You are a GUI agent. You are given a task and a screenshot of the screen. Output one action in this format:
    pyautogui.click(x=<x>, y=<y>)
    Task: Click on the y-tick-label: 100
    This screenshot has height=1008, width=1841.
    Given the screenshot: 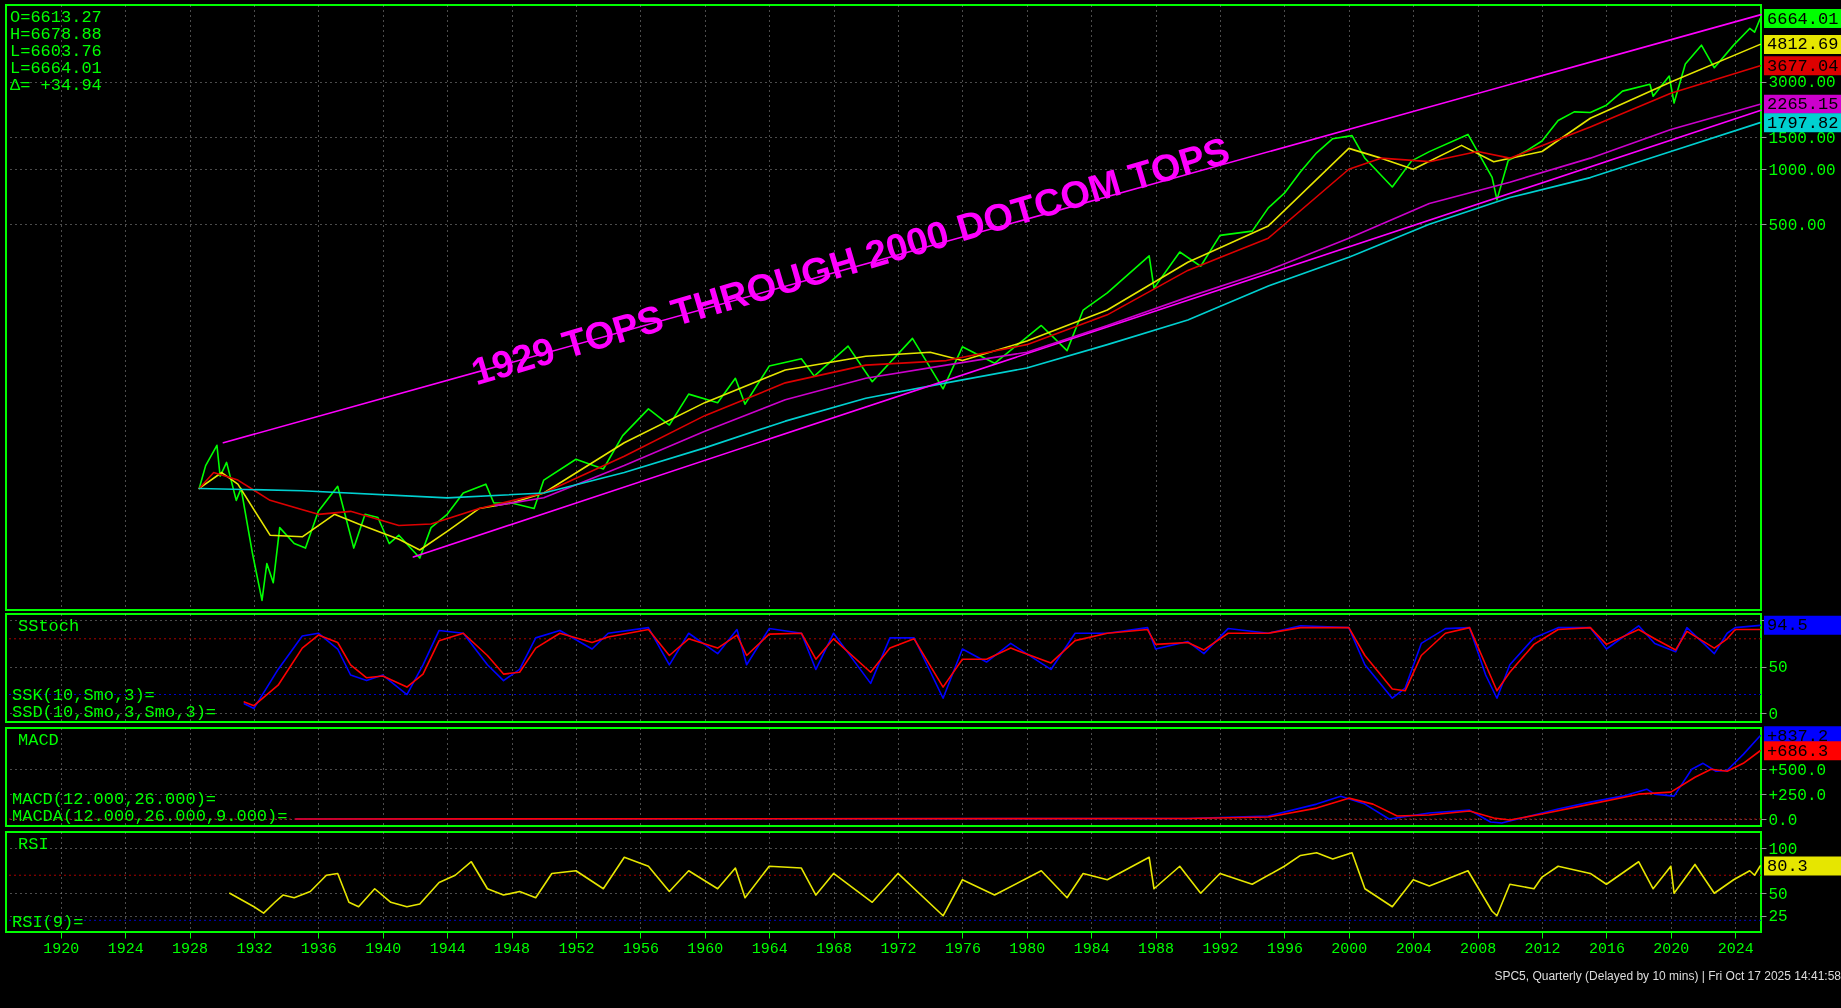 What is the action you would take?
    pyautogui.click(x=1783, y=849)
    